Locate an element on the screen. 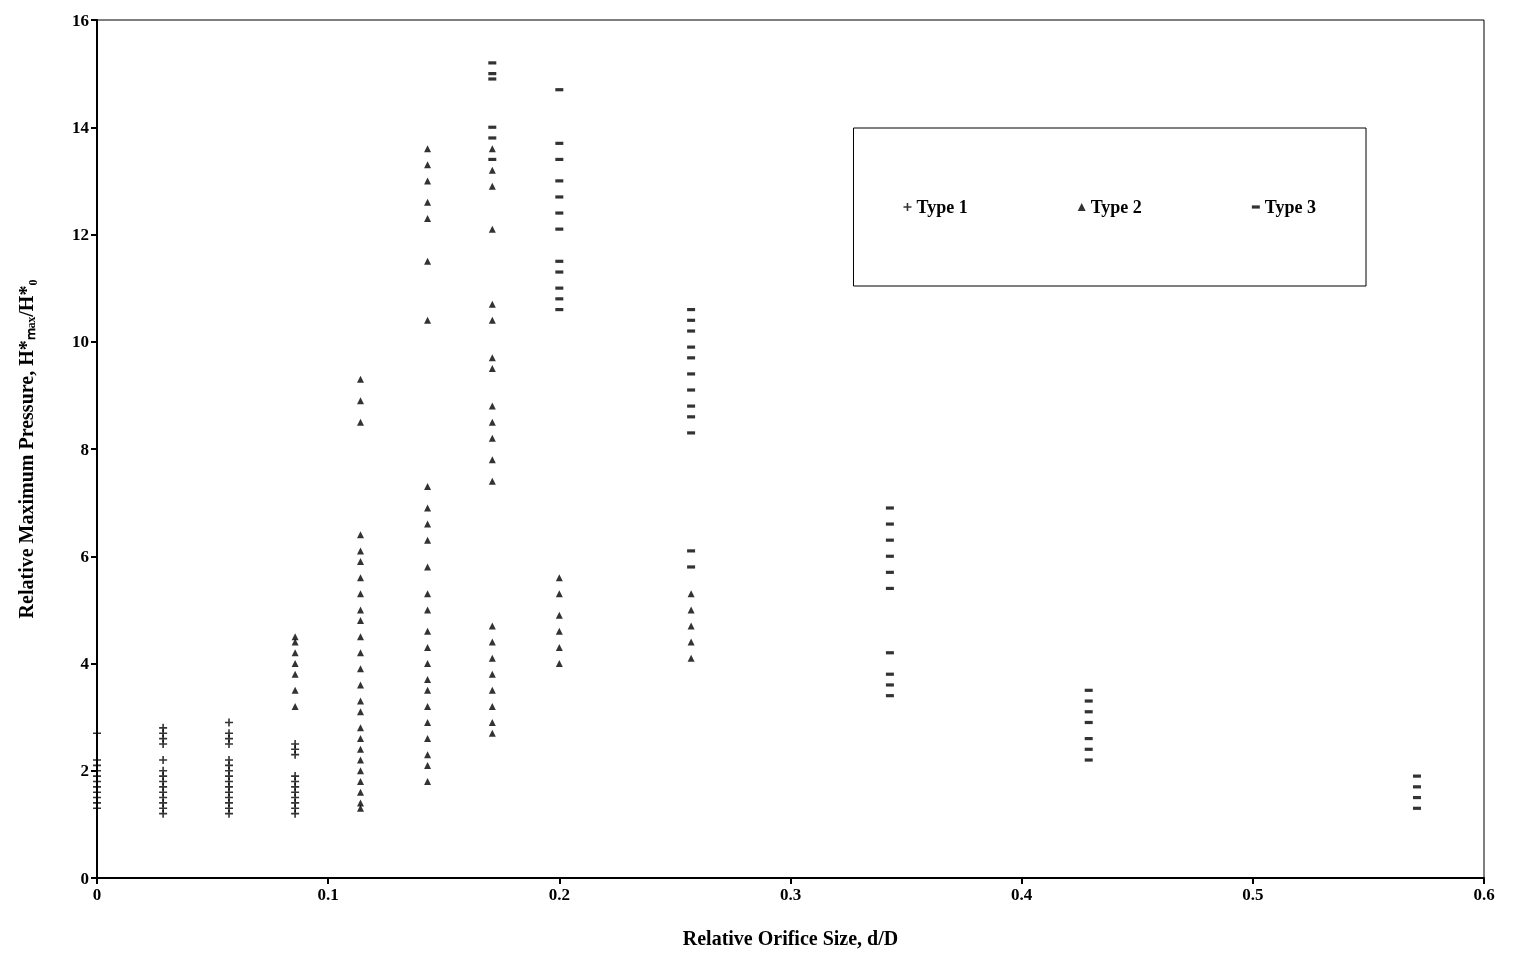 The width and height of the screenshot is (1514, 974). x-tick-label: 0.6 is located at coordinates (1484, 894).